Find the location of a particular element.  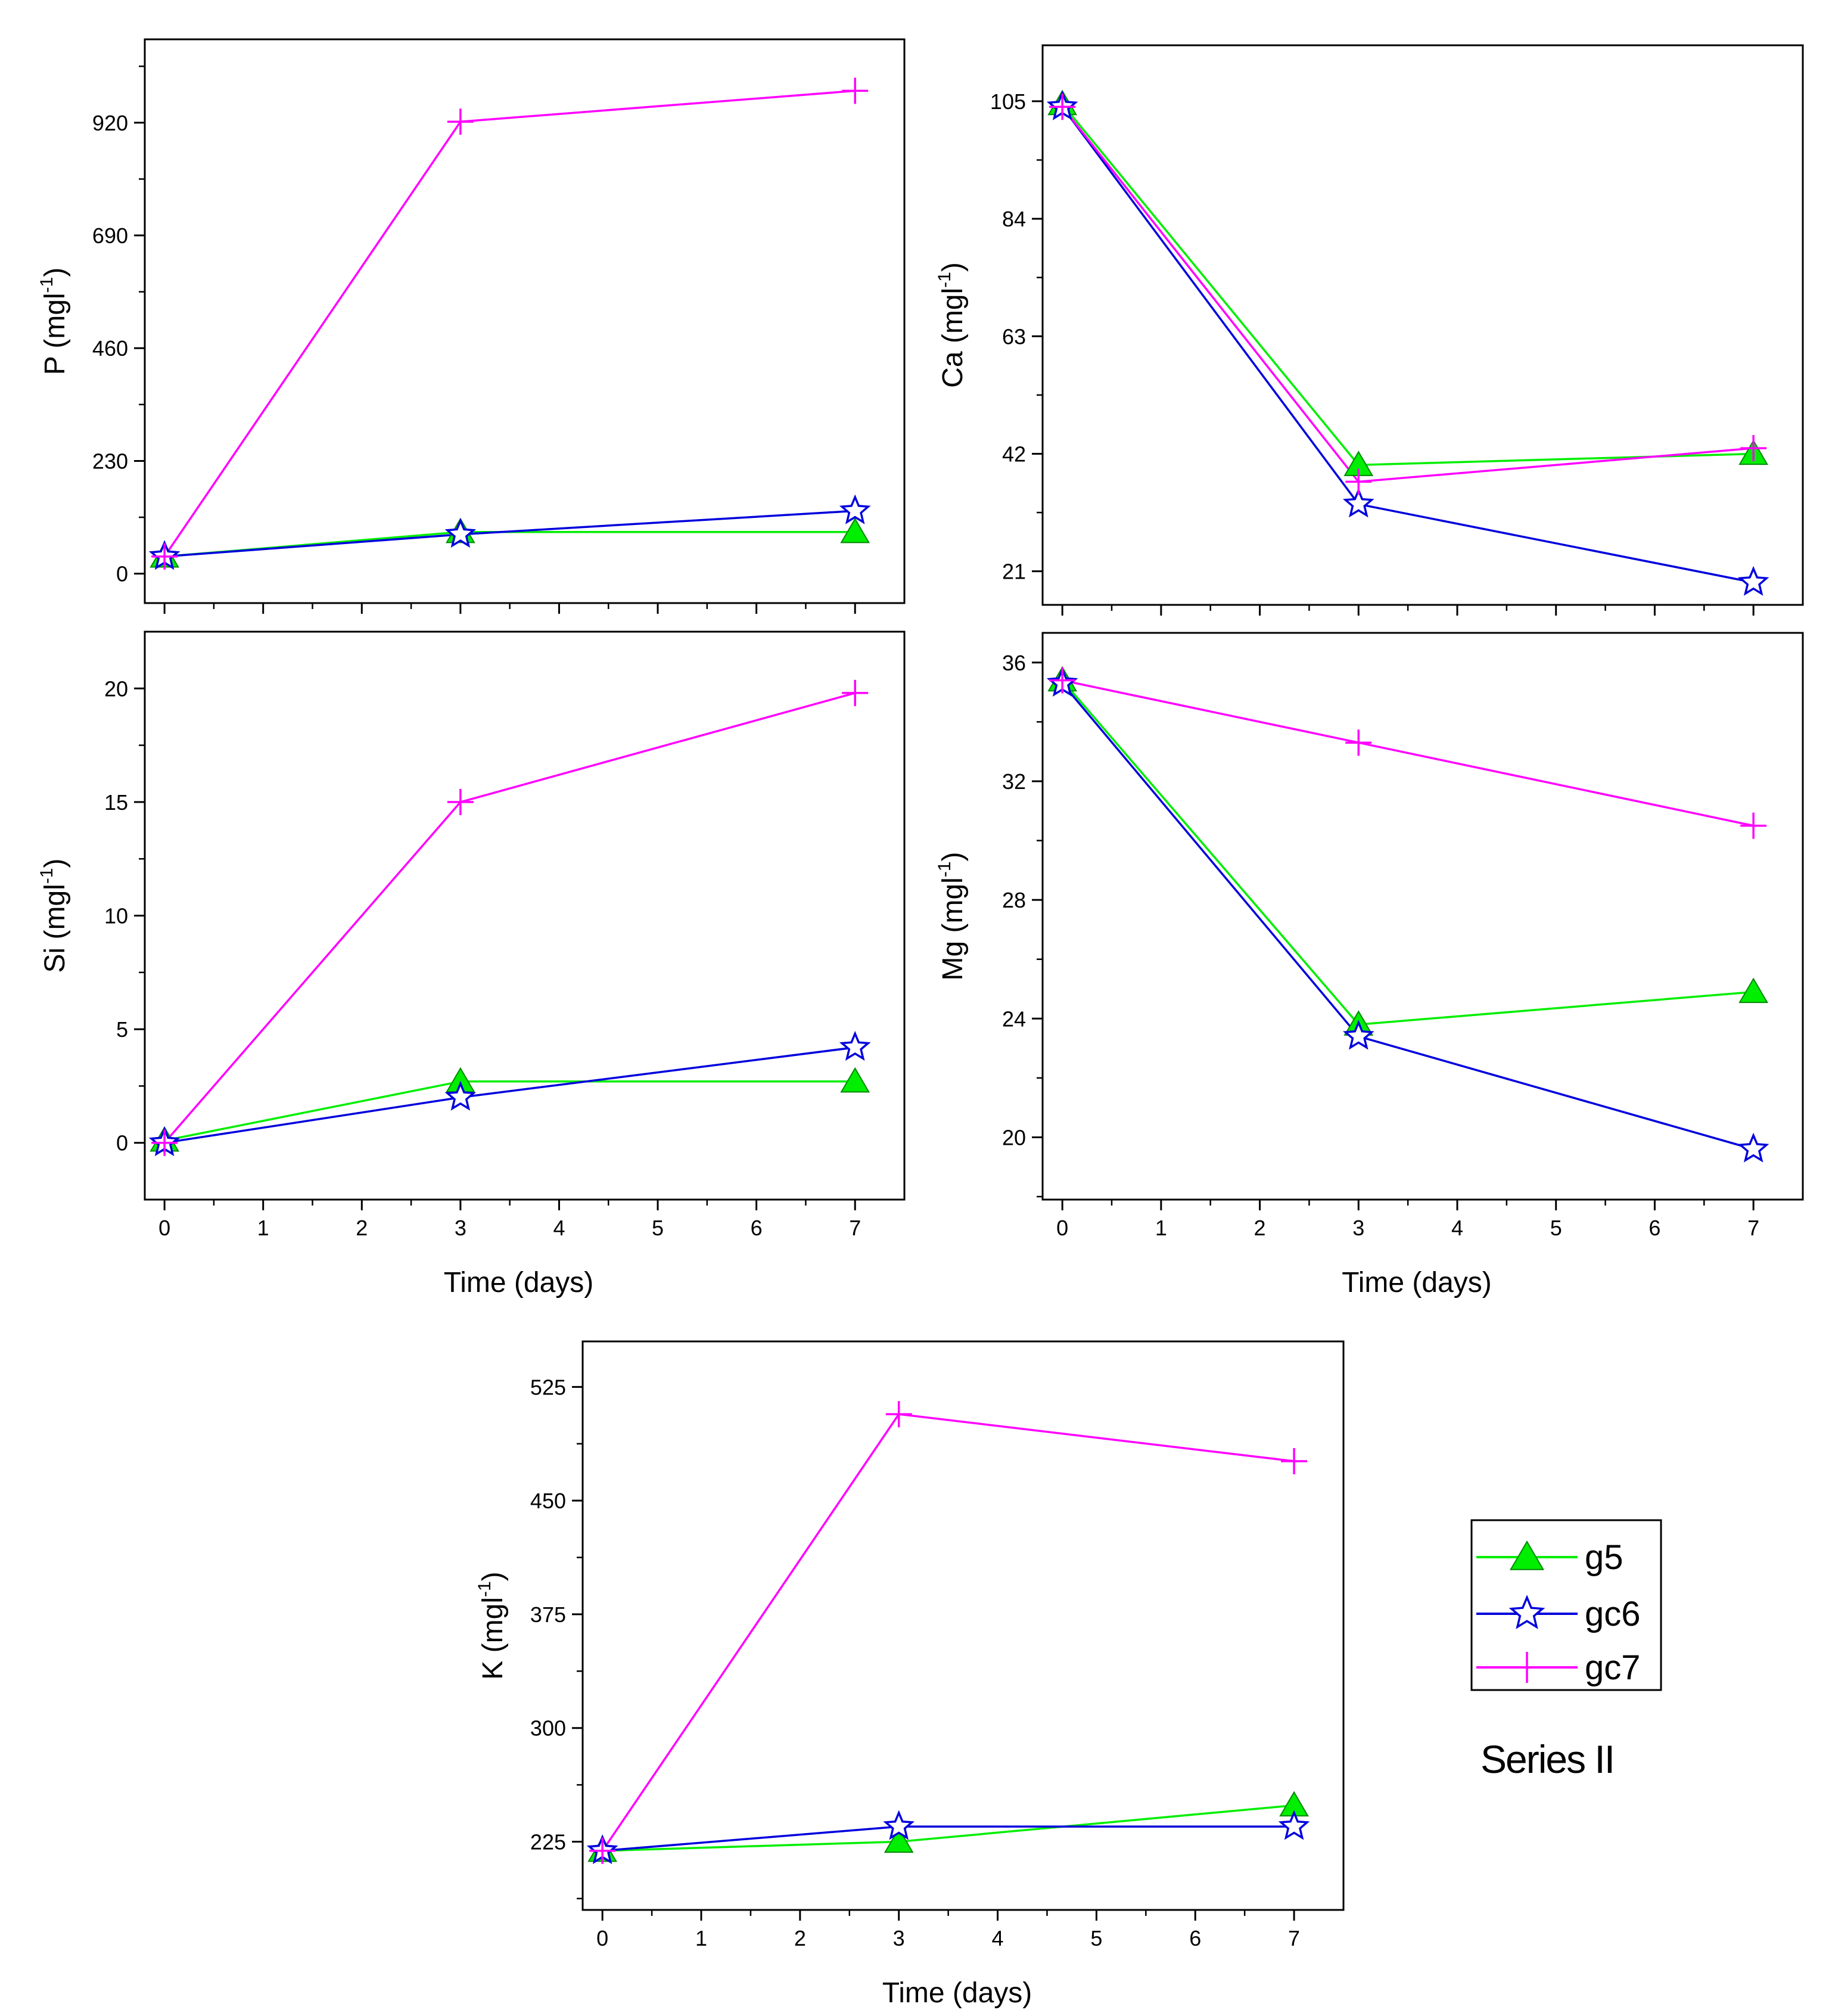

legend: g5 gc6 gc7 is located at coordinates (1566, 1605).